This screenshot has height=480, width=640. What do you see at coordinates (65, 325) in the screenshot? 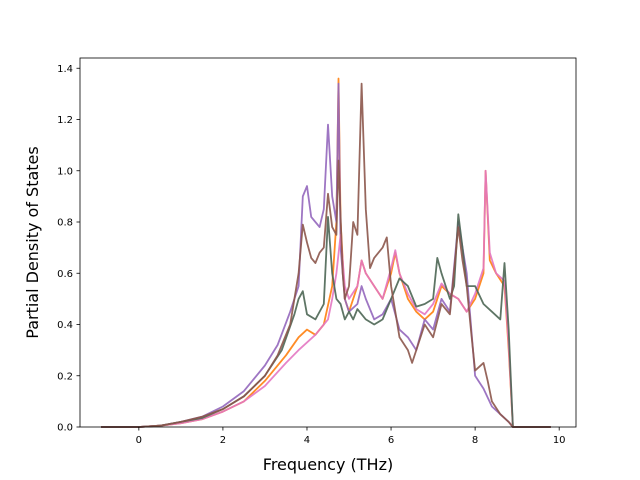
I see `y-tick-label: 0.4` at bounding box center [65, 325].